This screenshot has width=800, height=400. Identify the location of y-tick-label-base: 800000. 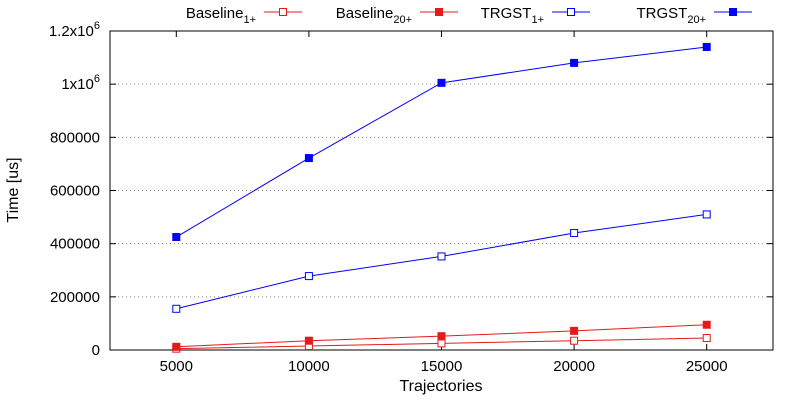
(75, 137).